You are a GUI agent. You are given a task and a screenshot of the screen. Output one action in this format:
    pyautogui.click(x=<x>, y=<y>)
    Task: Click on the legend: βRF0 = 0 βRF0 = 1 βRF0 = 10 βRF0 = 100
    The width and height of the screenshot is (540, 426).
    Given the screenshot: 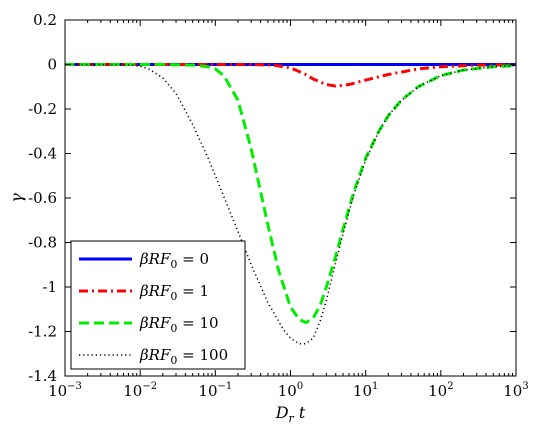 What is the action you would take?
    pyautogui.click(x=158, y=305)
    